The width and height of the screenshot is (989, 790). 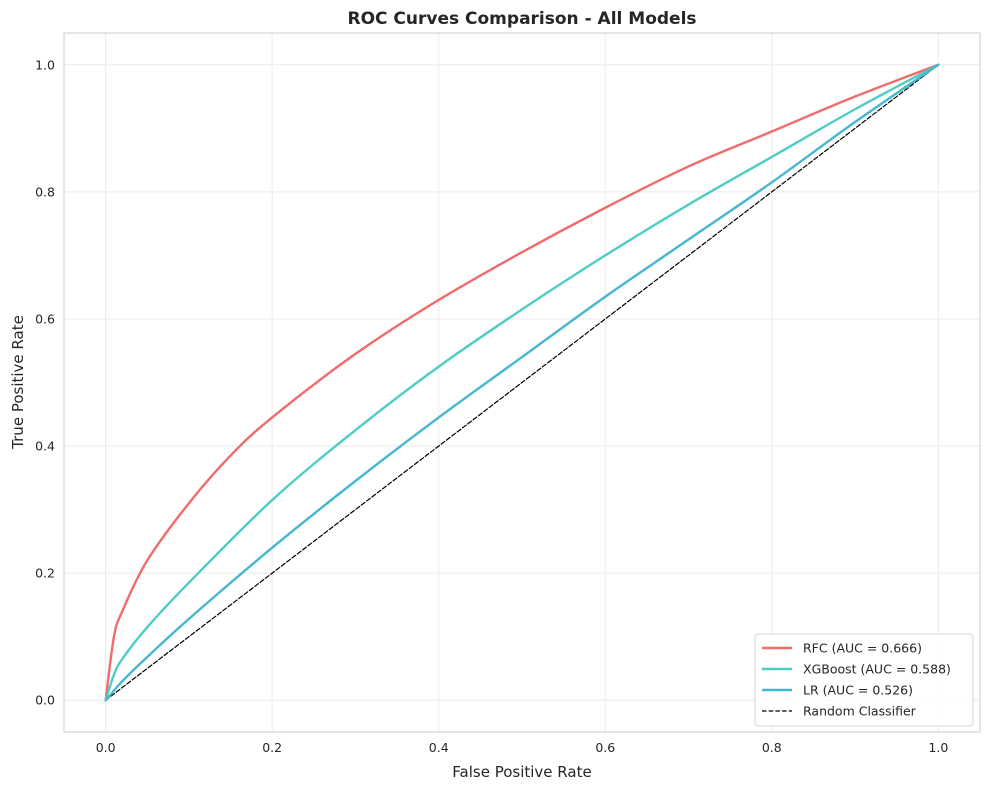 What do you see at coordinates (106, 747) in the screenshot?
I see `x-tick-label: 0.0` at bounding box center [106, 747].